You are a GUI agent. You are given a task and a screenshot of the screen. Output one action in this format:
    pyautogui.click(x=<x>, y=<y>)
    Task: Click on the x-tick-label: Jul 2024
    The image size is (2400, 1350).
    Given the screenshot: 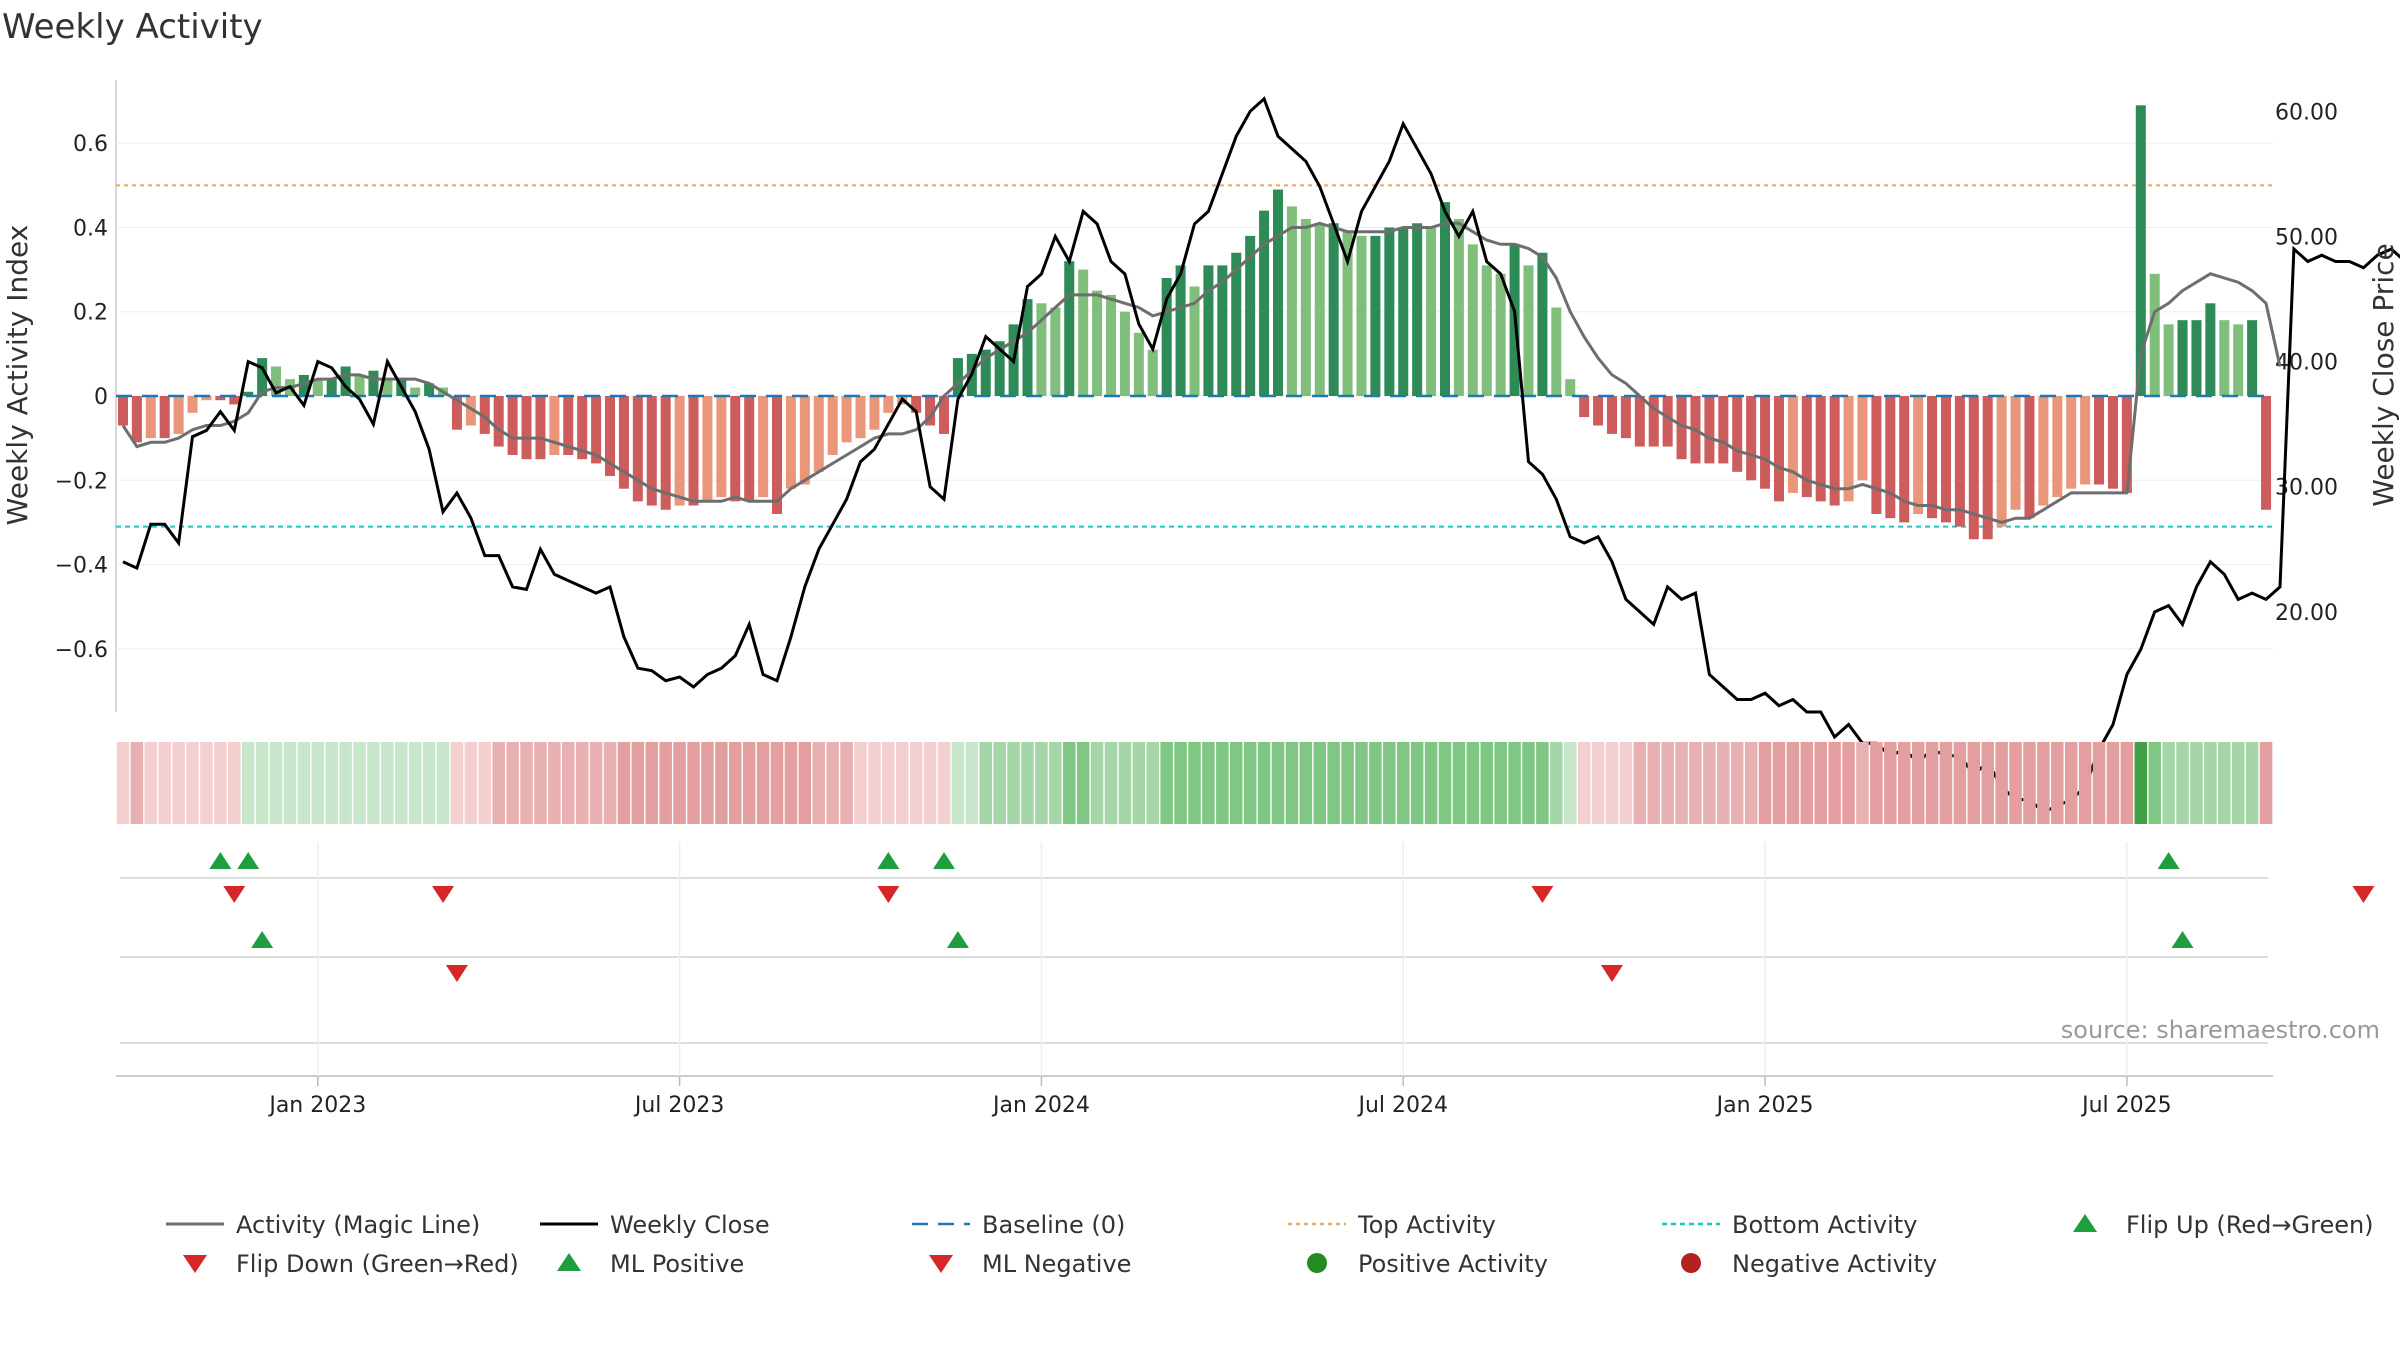 What is the action you would take?
    pyautogui.click(x=1402, y=1105)
    